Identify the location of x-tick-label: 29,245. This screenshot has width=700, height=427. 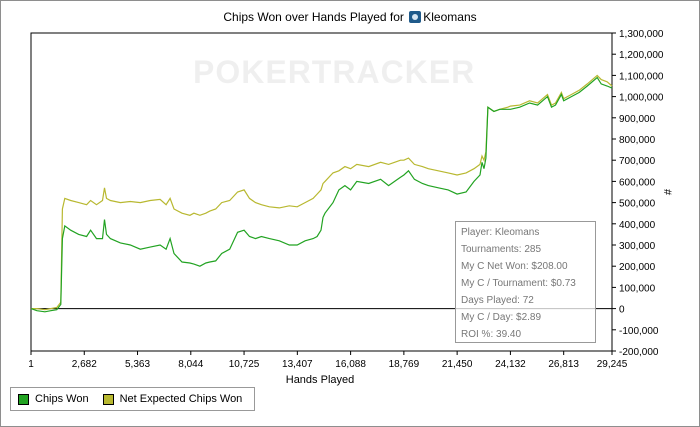
(612, 364).